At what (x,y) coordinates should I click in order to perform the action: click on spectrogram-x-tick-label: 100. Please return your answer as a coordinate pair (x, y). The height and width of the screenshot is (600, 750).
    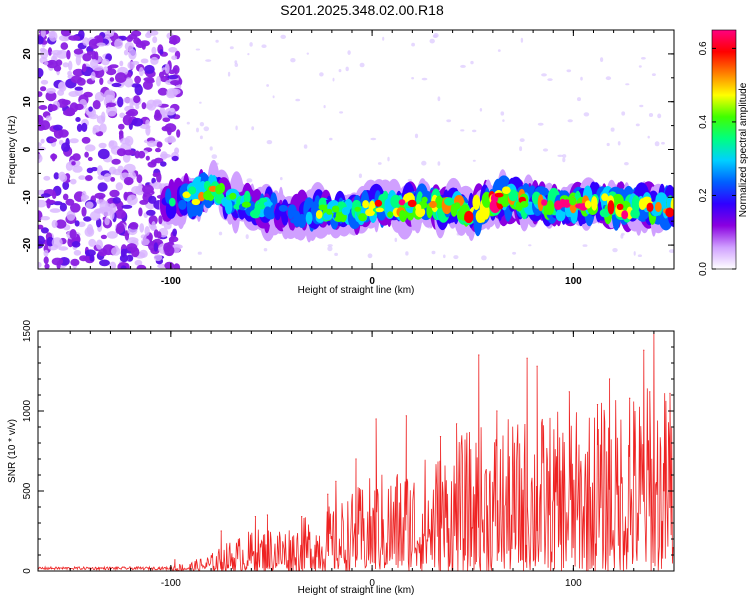
    Looking at the image, I should click on (573, 281).